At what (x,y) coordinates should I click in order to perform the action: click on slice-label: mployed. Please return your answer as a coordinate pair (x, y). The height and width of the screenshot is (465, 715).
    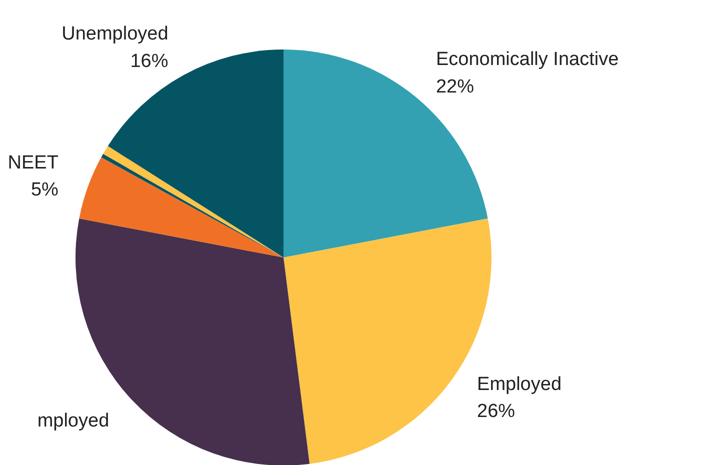
    Looking at the image, I should click on (73, 421).